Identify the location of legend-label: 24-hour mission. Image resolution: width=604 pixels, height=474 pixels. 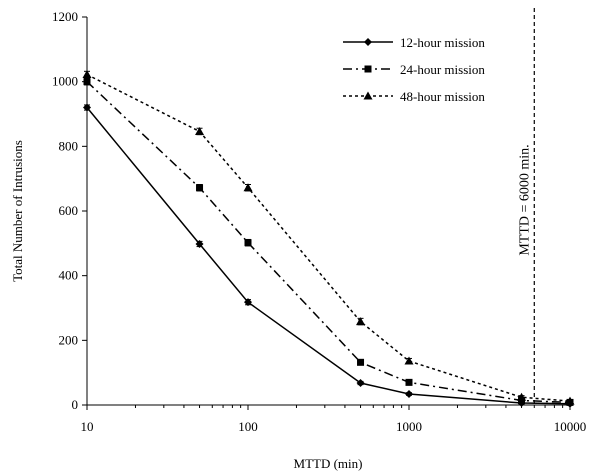
(442, 69).